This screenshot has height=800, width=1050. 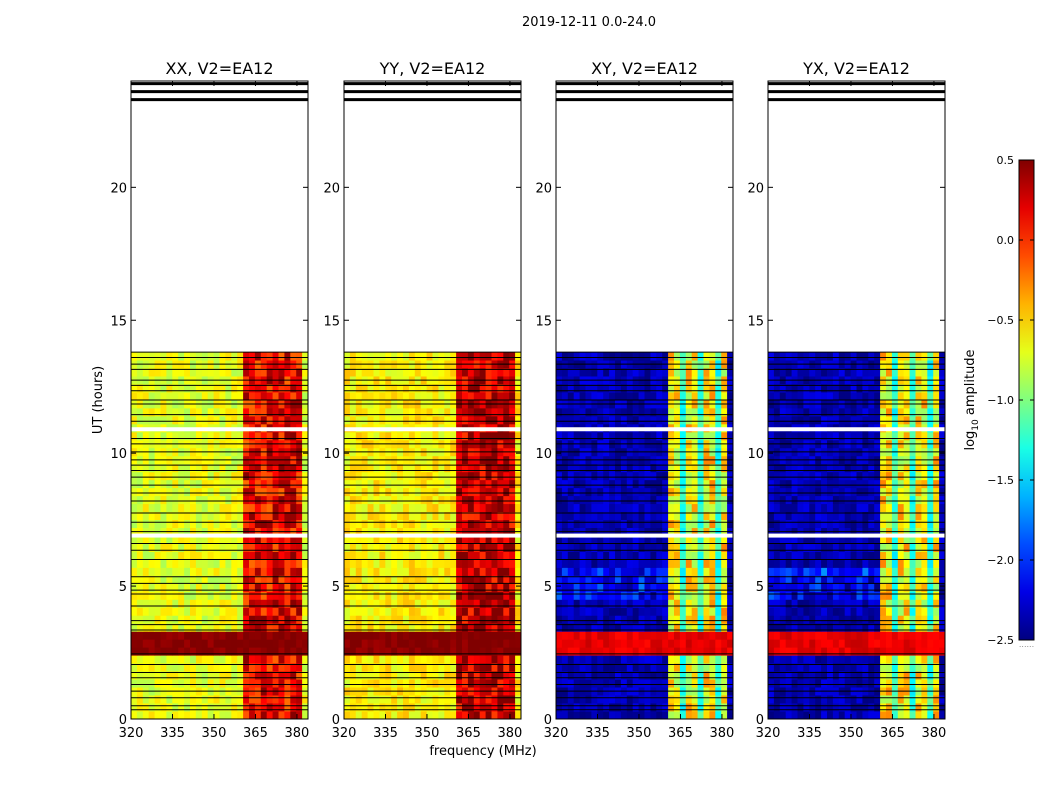 What do you see at coordinates (219, 429) in the screenshot?
I see `gap-row` at bounding box center [219, 429].